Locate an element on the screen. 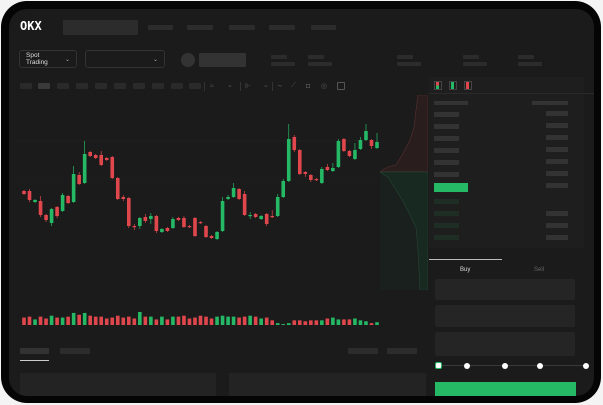 The height and width of the screenshot is (405, 603). line-tool-icon: ∼ is located at coordinates (280, 86).